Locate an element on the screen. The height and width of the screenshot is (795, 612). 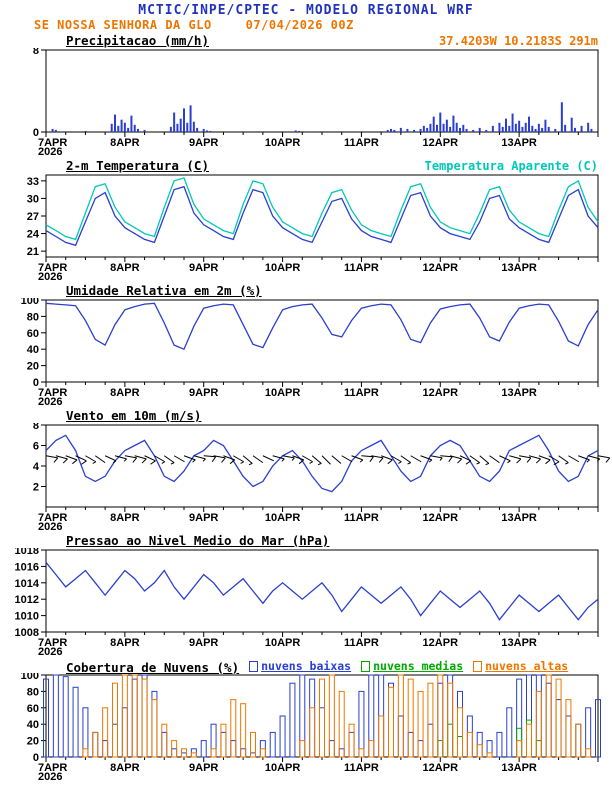
y-tick-label: 1008 is located at coordinates (27, 633).